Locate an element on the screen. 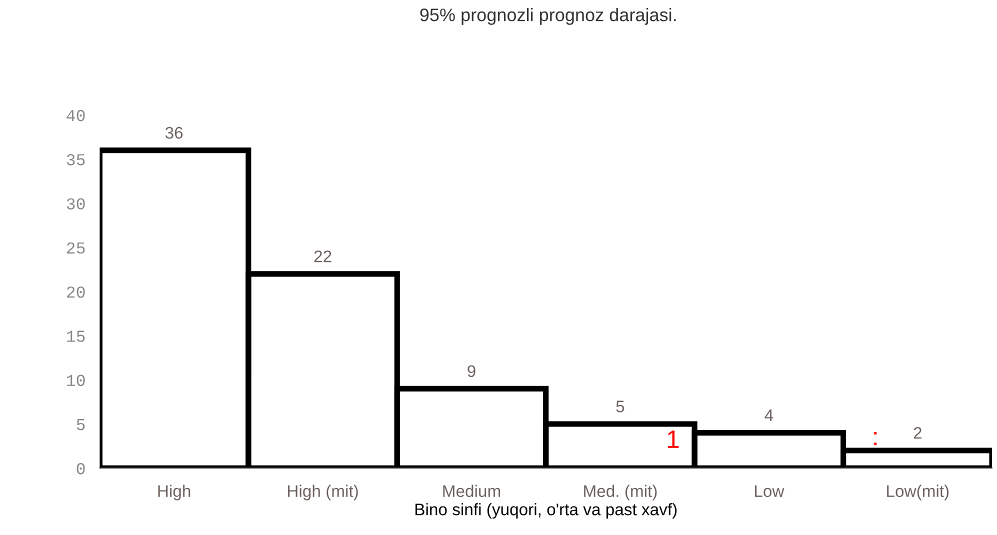 This screenshot has width=997, height=535. y-tick-label: 10 is located at coordinates (76, 380).